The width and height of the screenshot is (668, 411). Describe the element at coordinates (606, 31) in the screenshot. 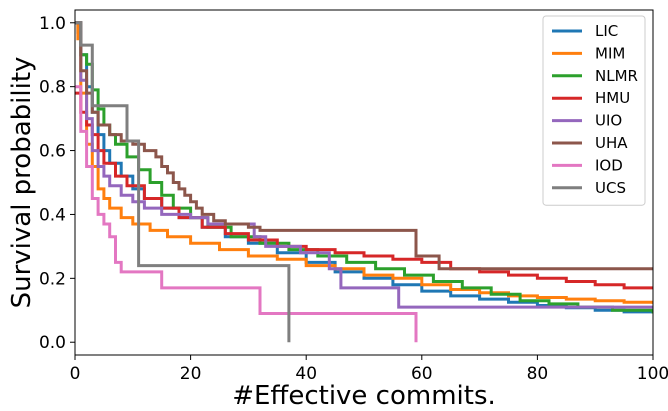

I see `legend-label-lic: LIC` at that location.